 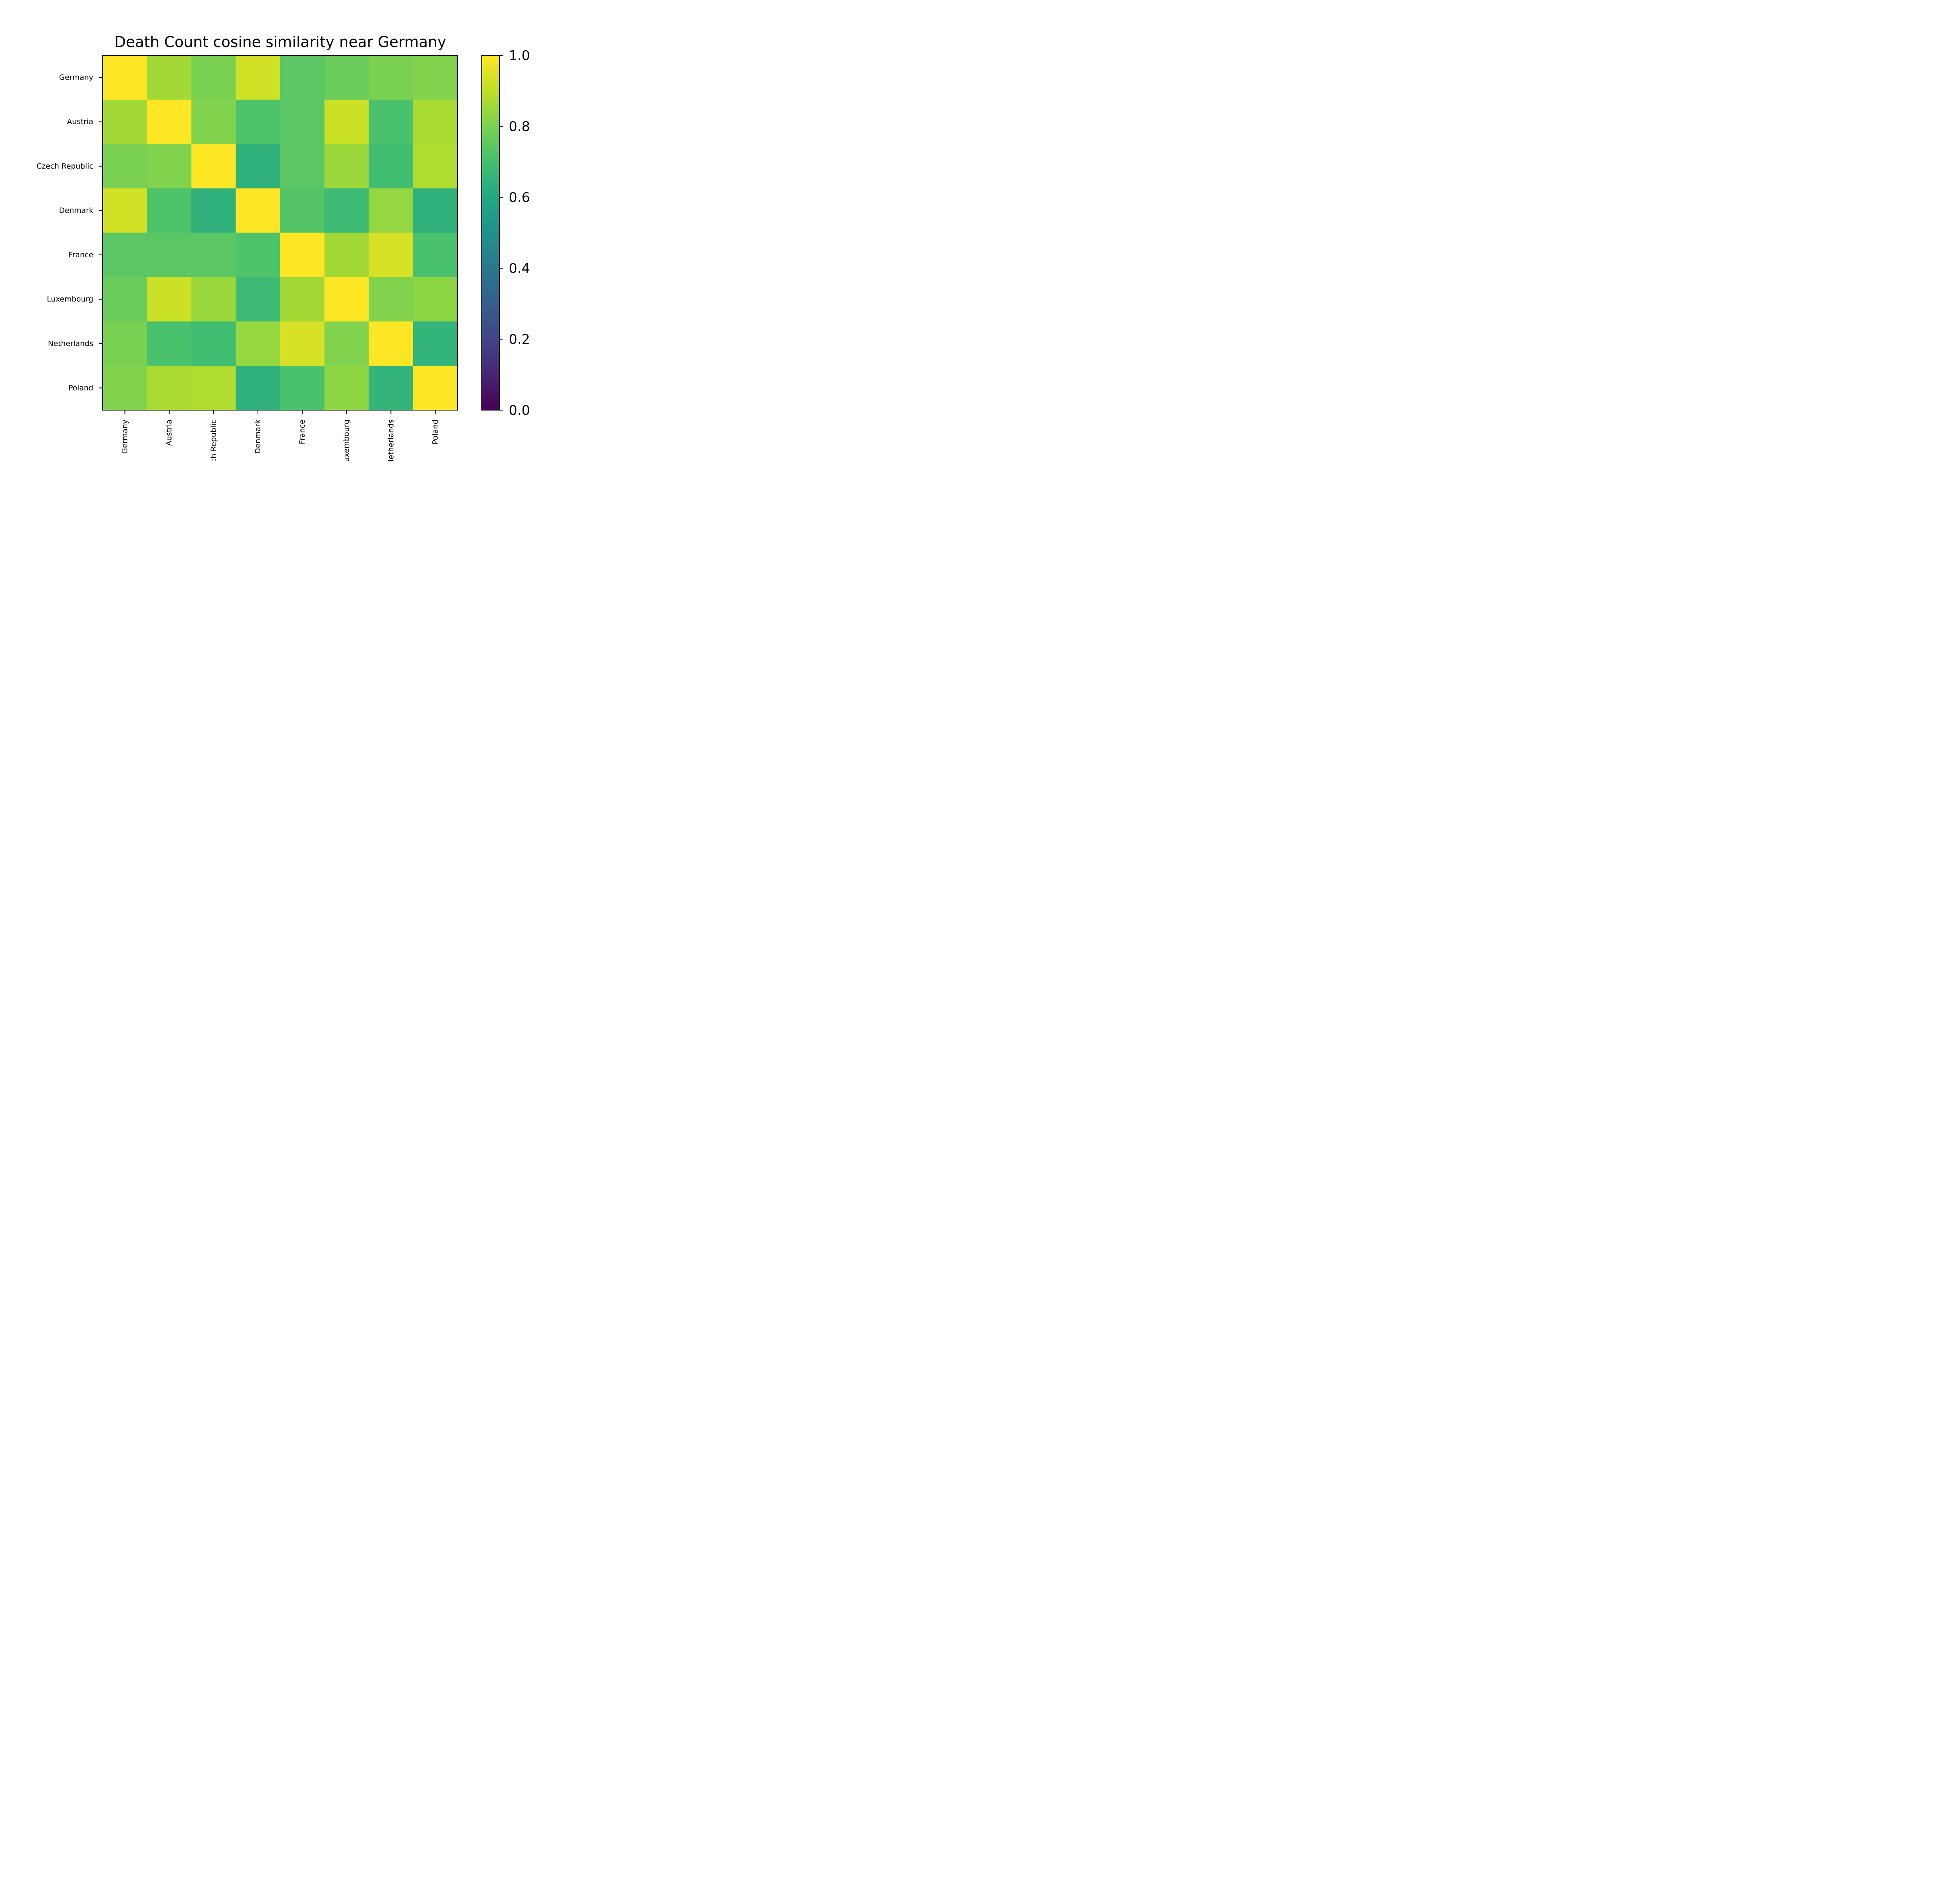 What do you see at coordinates (213, 440) in the screenshot?
I see `column-tick-label: Czech Republic` at bounding box center [213, 440].